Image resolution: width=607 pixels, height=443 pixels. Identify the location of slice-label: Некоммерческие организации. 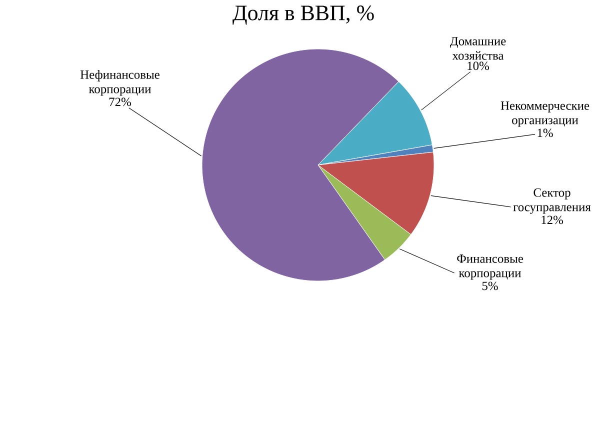
(545, 114).